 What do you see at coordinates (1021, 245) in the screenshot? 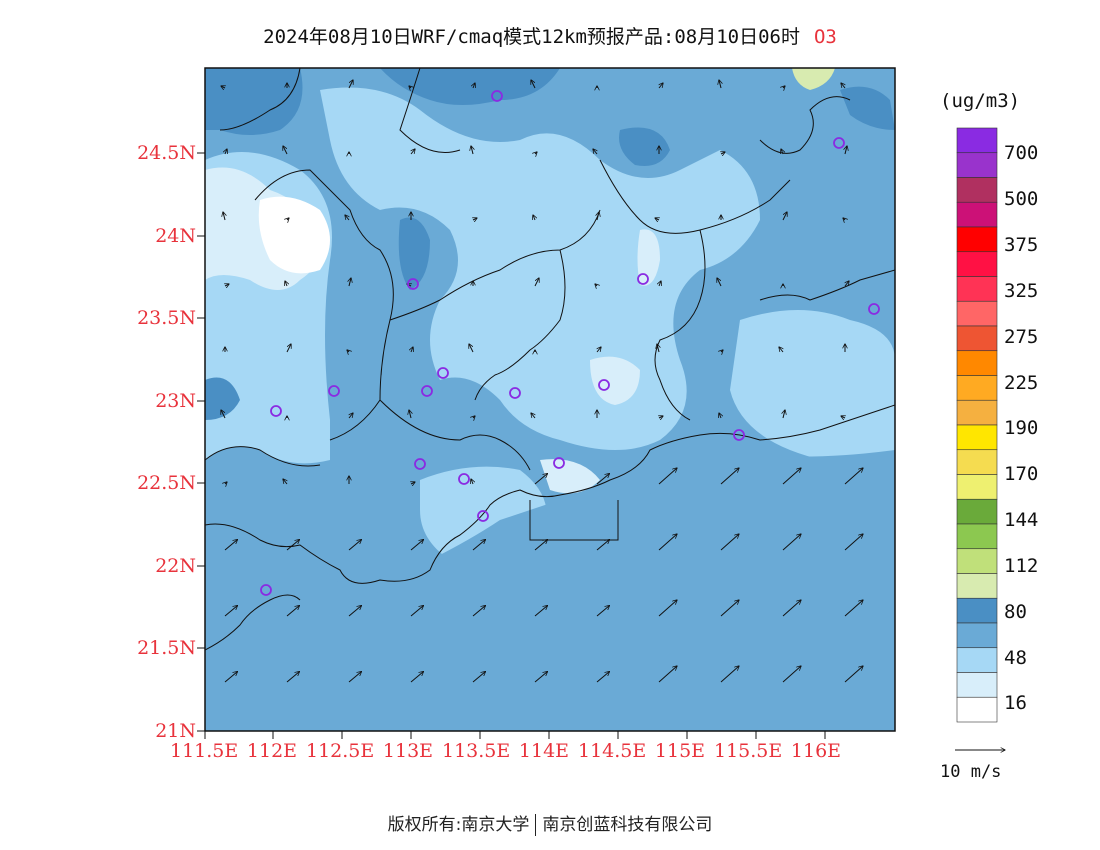
I see `colorbar-label: 375` at bounding box center [1021, 245].